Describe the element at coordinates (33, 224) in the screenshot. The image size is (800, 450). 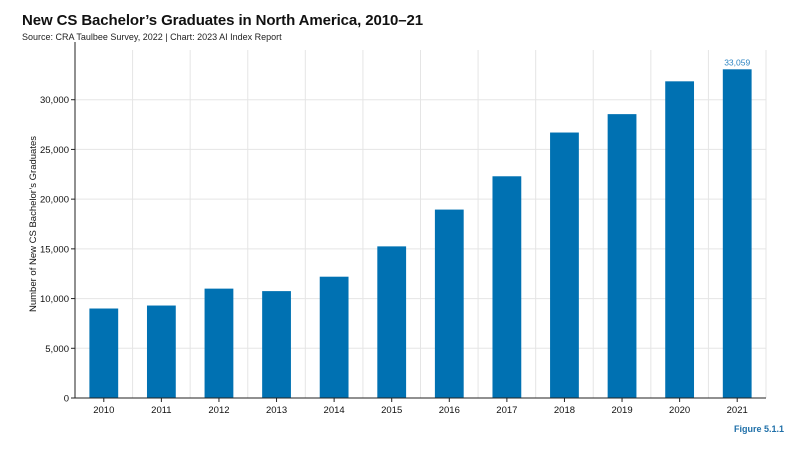
I see `y-axis-title: Number of New CS Bachelor’s Graduates` at that location.